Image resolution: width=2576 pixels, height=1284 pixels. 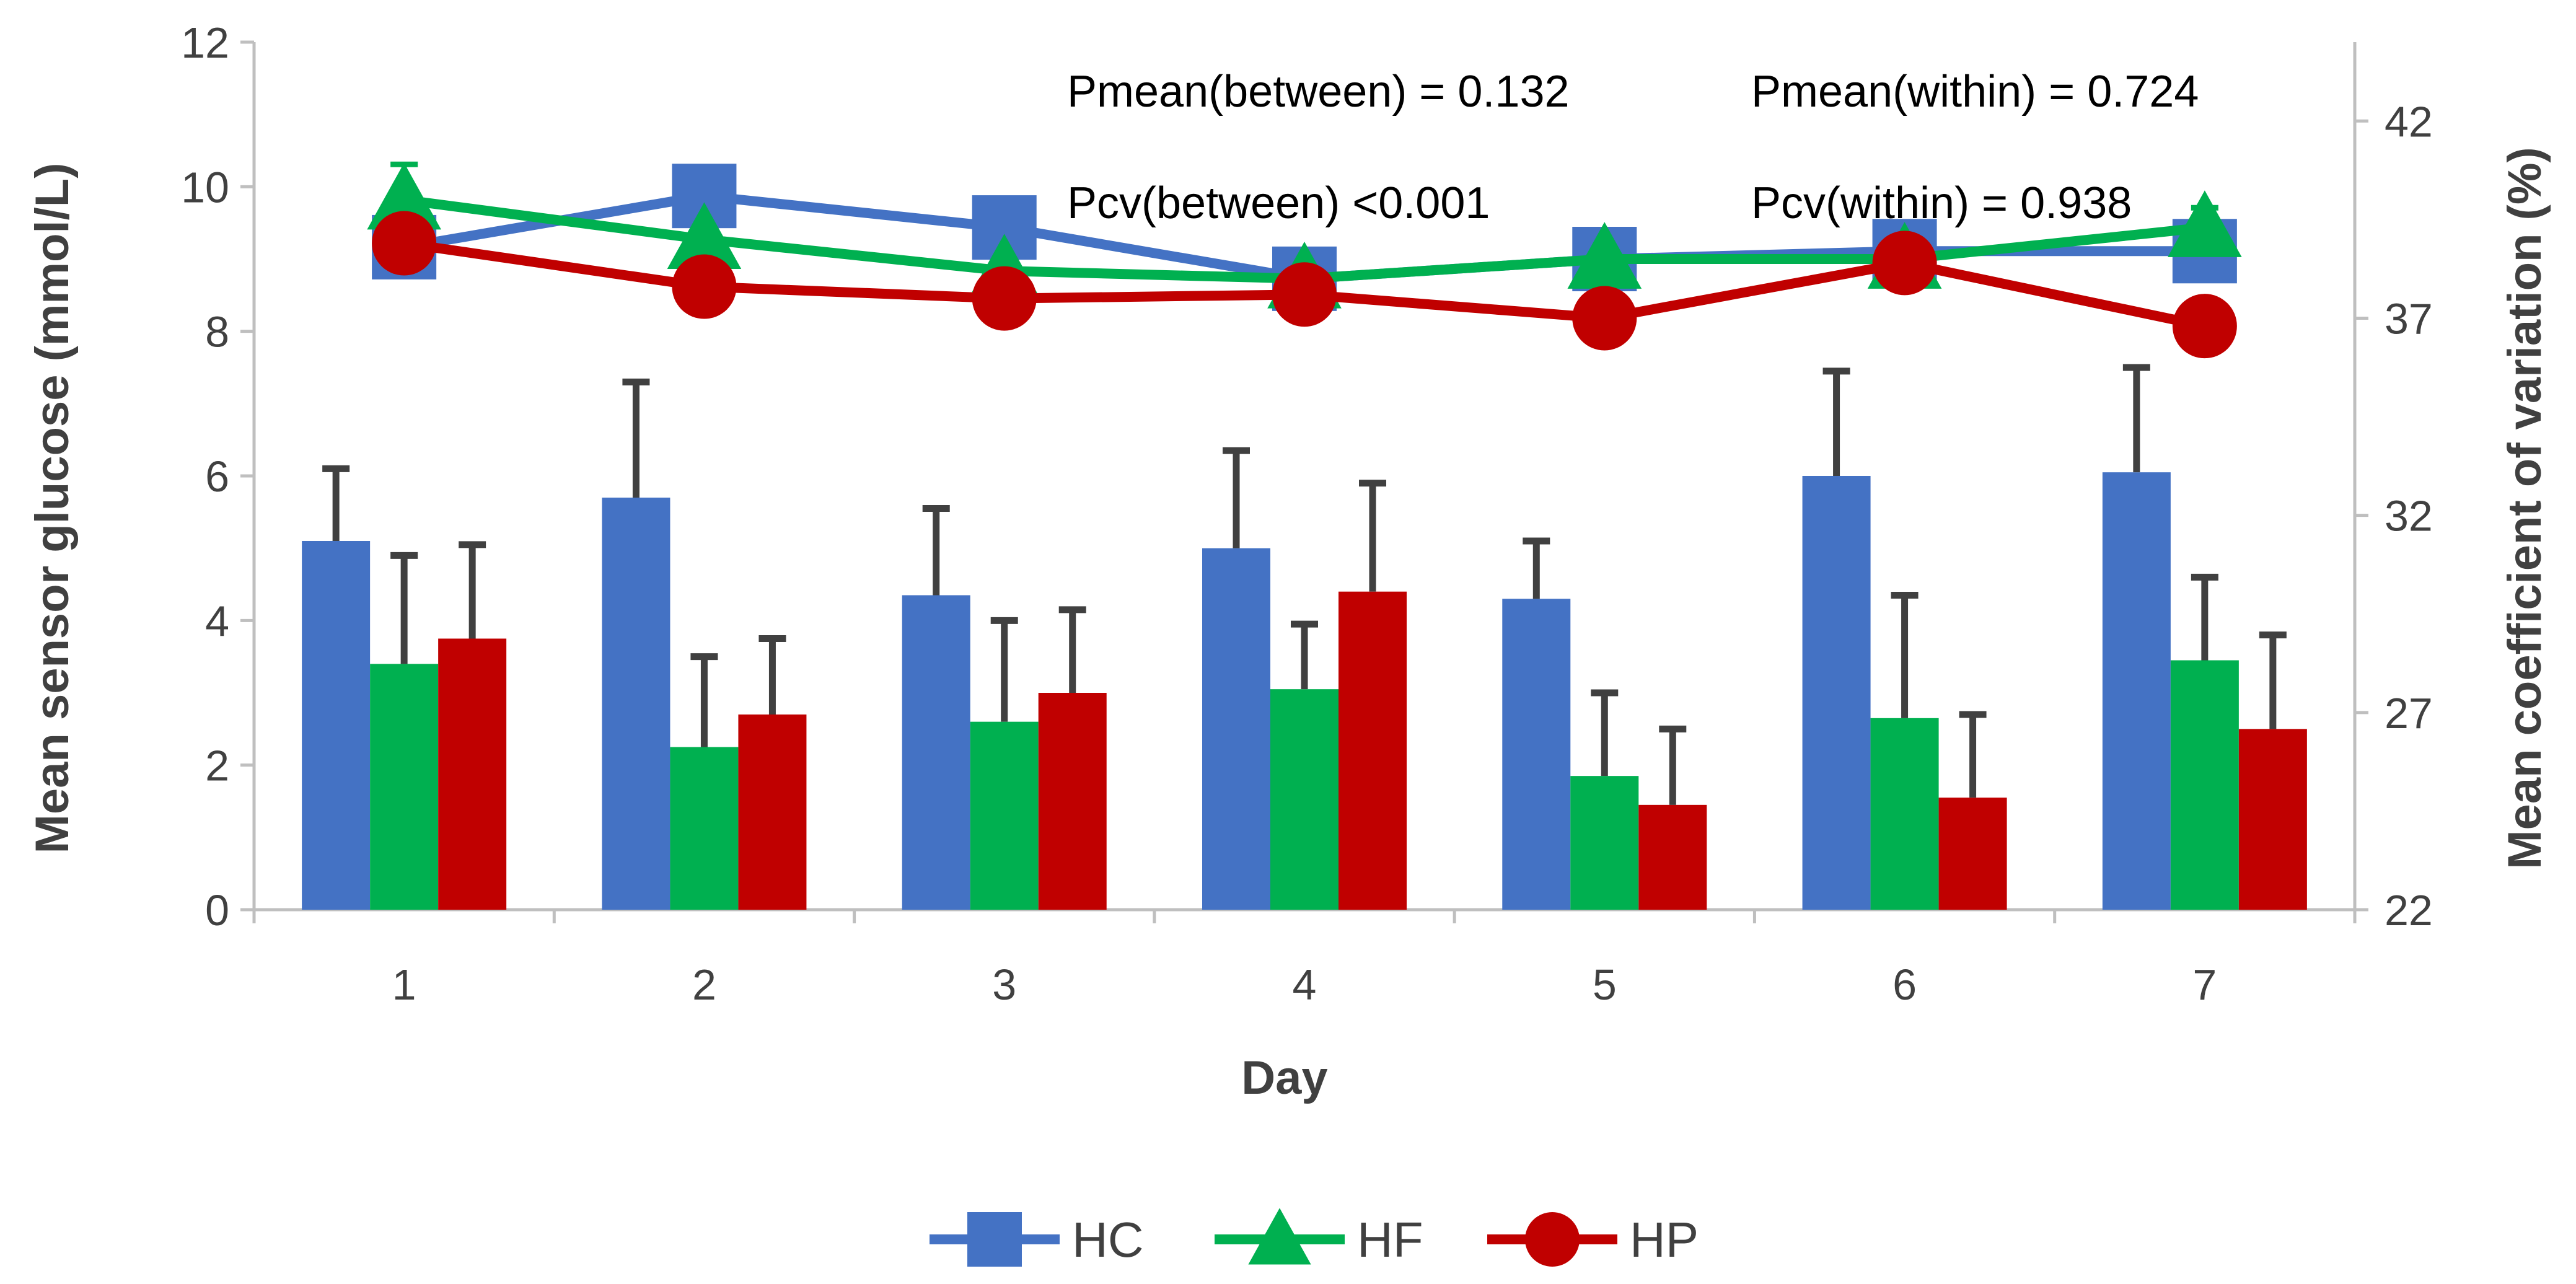 What do you see at coordinates (2409, 516) in the screenshot?
I see `right-y-tick-label: 32` at bounding box center [2409, 516].